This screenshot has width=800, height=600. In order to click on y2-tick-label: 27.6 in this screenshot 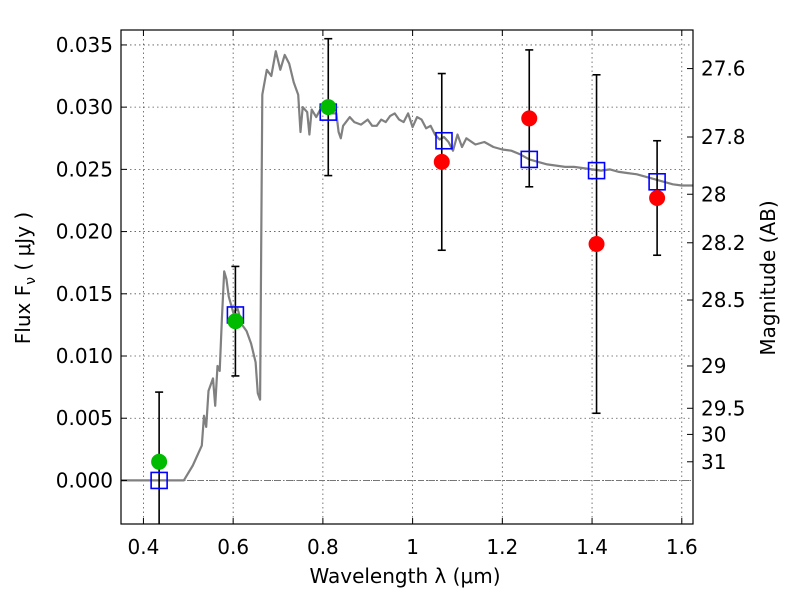, I will do `click(723, 69)`.